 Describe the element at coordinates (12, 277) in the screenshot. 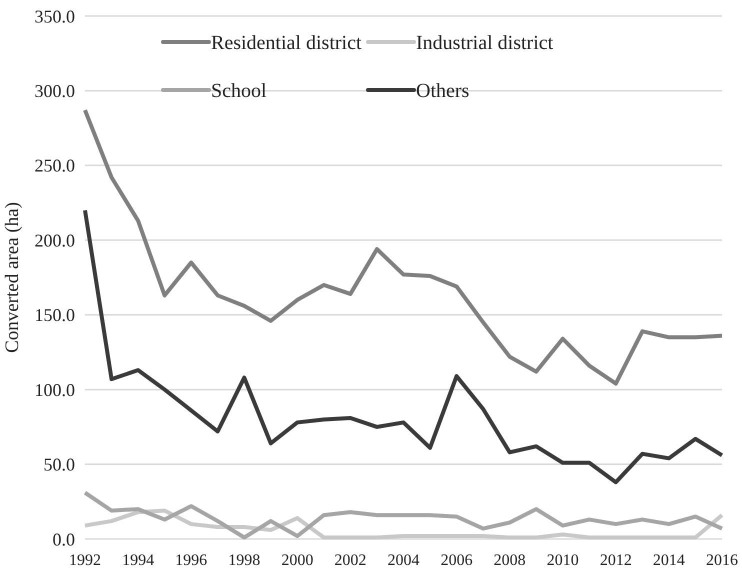

I see `y-axis-title: Converted area (ha)` at that location.